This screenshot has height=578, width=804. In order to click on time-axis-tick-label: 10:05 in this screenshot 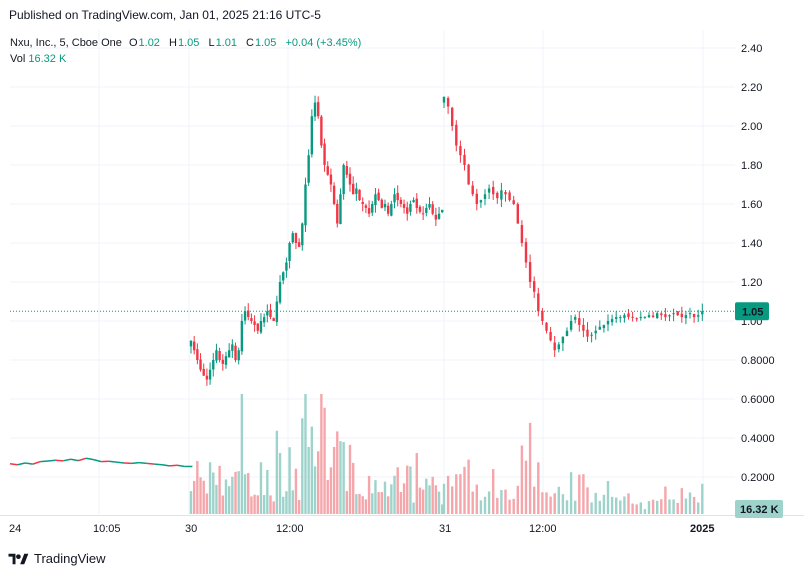, I will do `click(107, 529)`.